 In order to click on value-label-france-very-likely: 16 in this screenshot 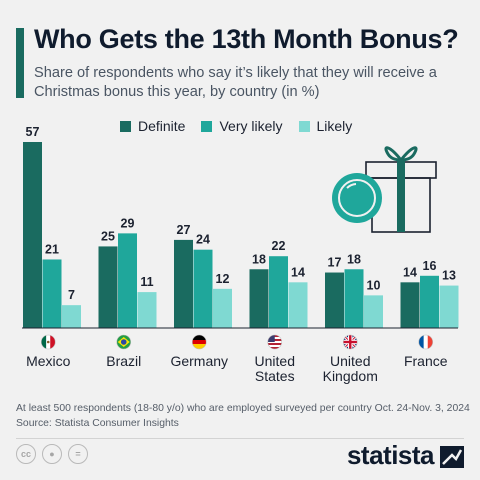, I will do `click(430, 266)`.